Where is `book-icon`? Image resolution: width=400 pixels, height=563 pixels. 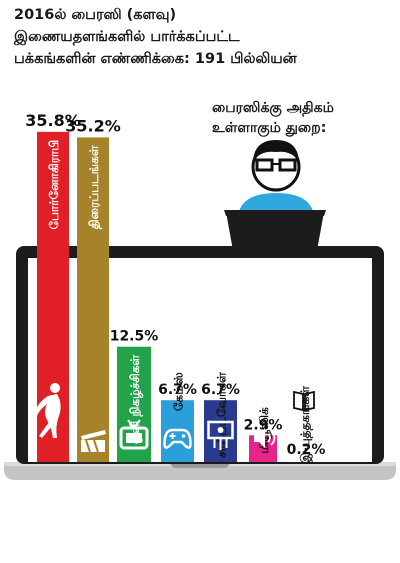 book-icon is located at coordinates (304, 401).